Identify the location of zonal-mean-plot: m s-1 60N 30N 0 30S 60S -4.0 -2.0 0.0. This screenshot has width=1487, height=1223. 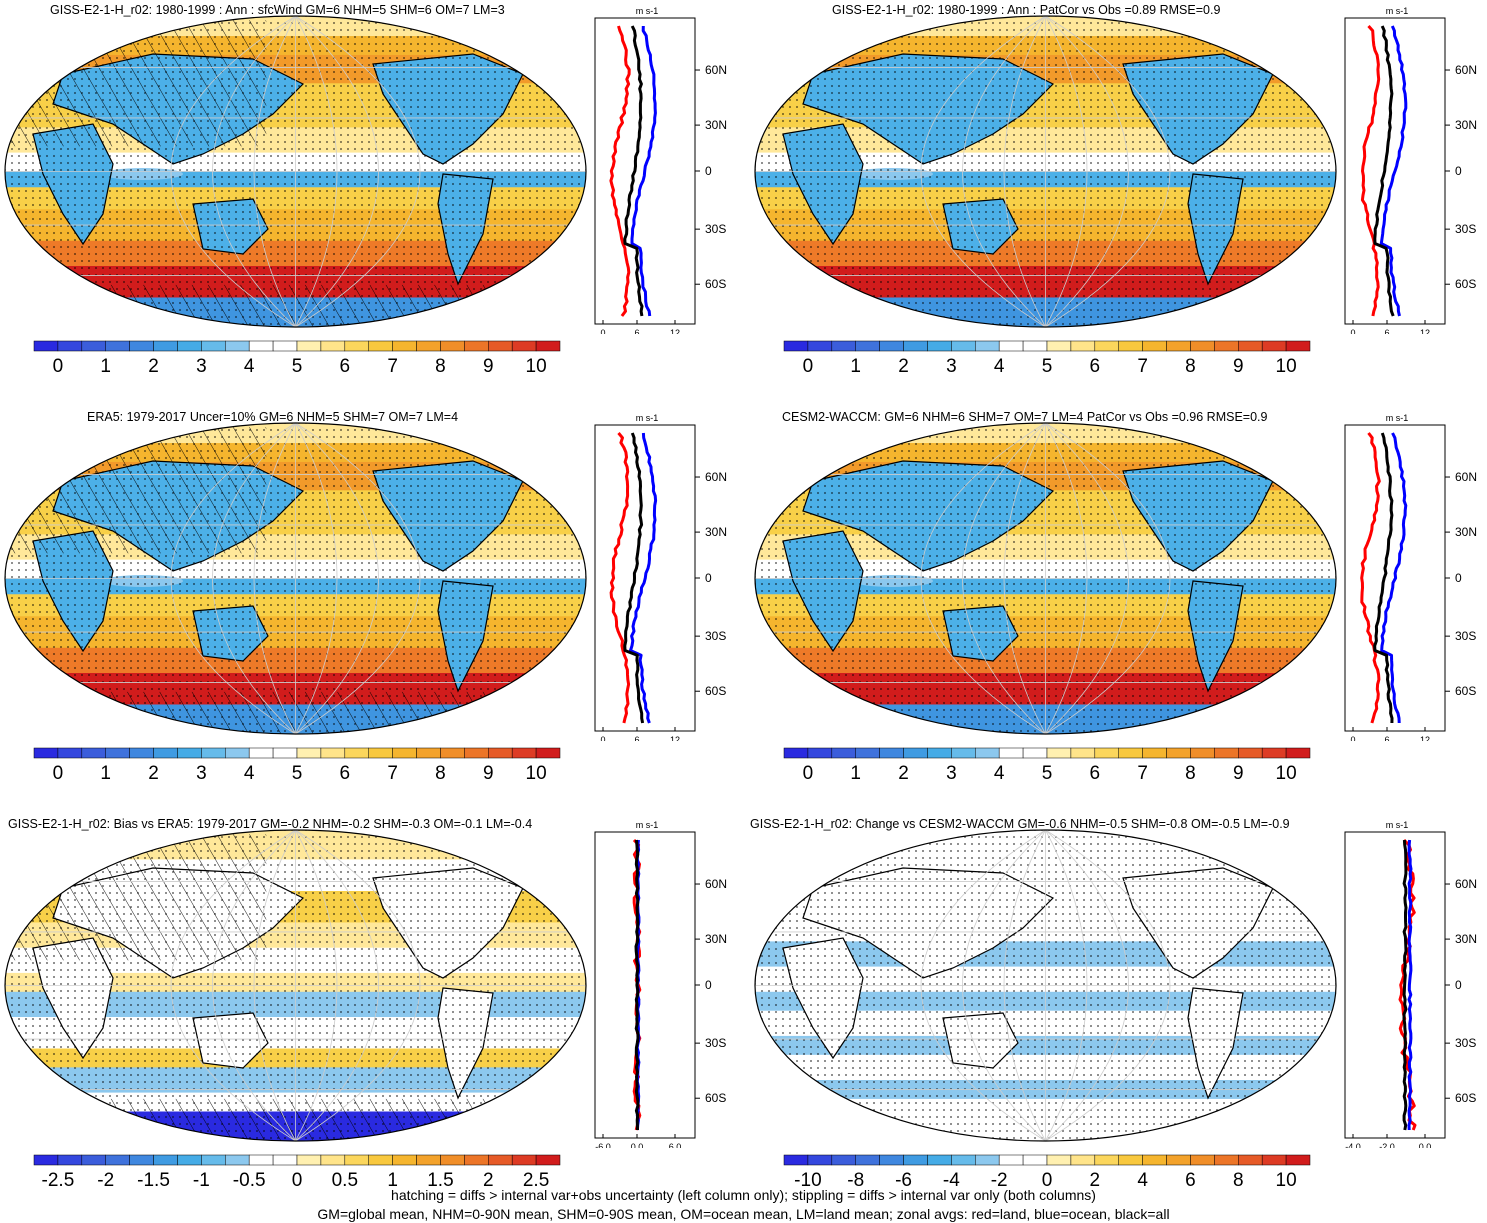
(1410, 984).